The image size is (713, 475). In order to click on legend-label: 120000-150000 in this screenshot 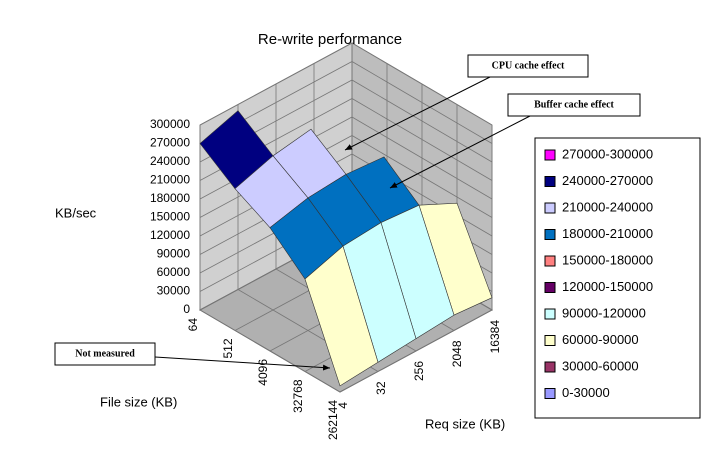, I will do `click(607, 286)`.